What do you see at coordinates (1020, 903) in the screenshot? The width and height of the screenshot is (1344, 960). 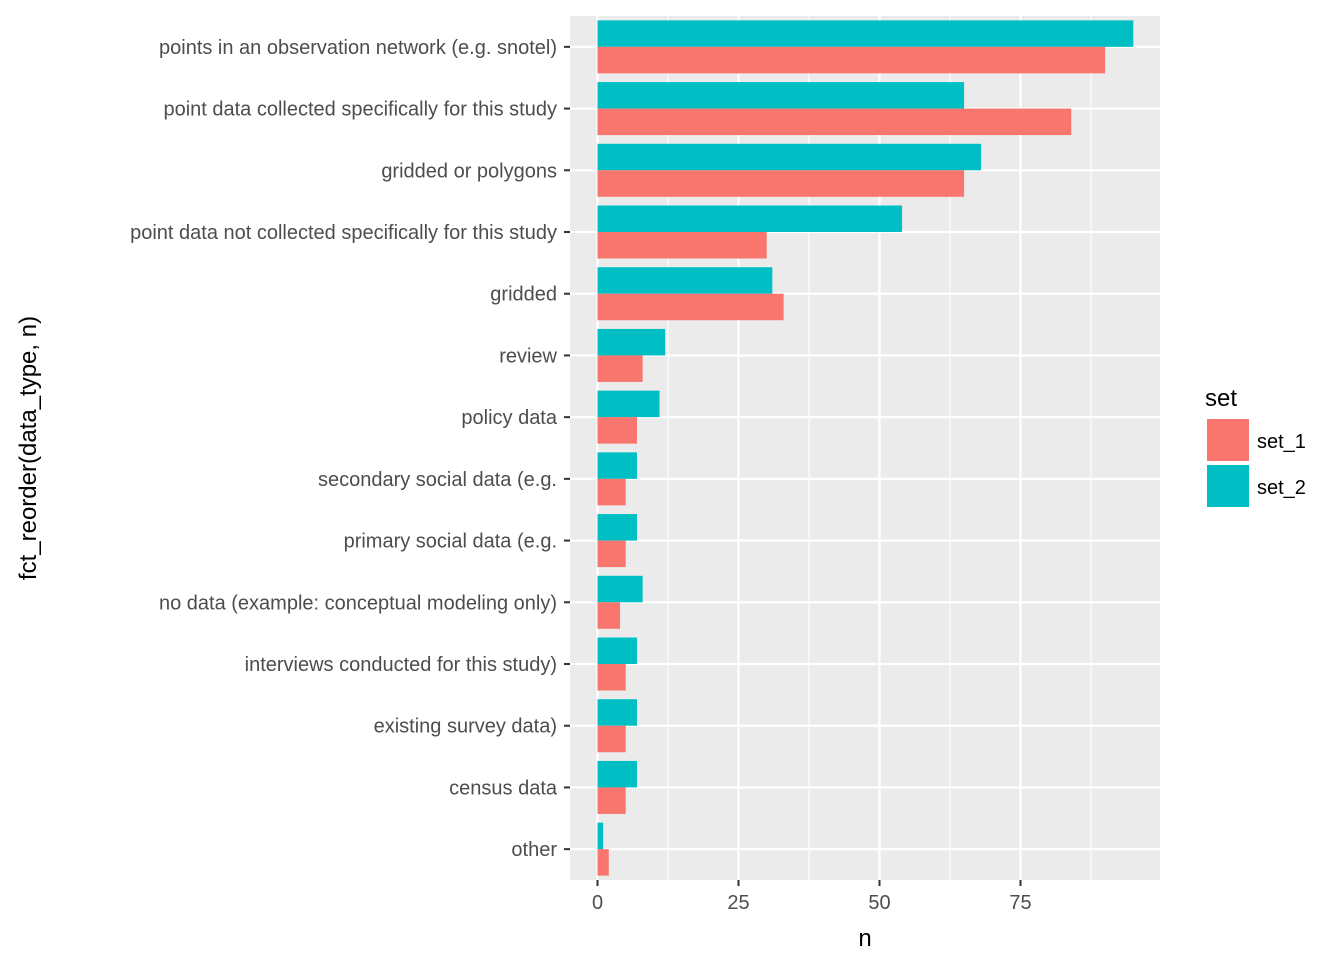 I see `x-tick-label: 75` at bounding box center [1020, 903].